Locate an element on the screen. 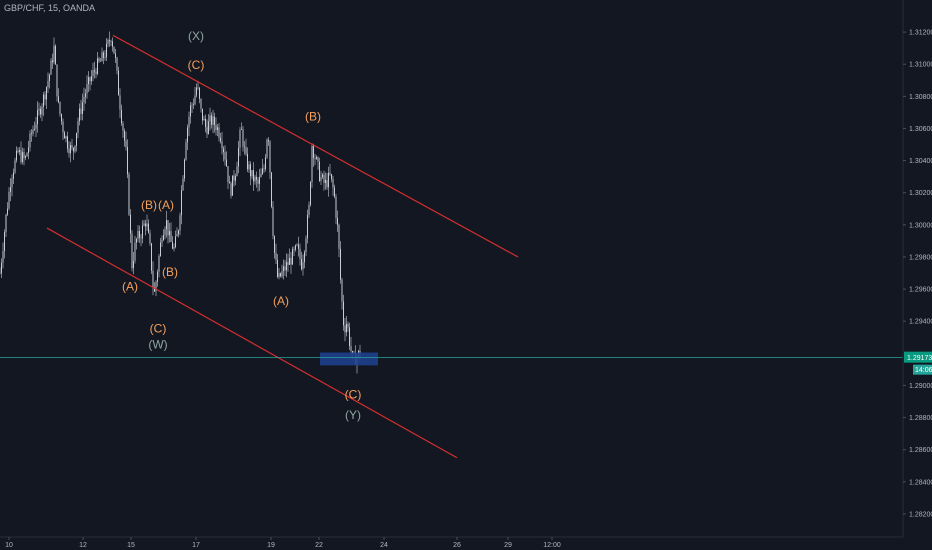 The height and width of the screenshot is (550, 932). y-tick-label: 1.30400 is located at coordinates (920, 161).